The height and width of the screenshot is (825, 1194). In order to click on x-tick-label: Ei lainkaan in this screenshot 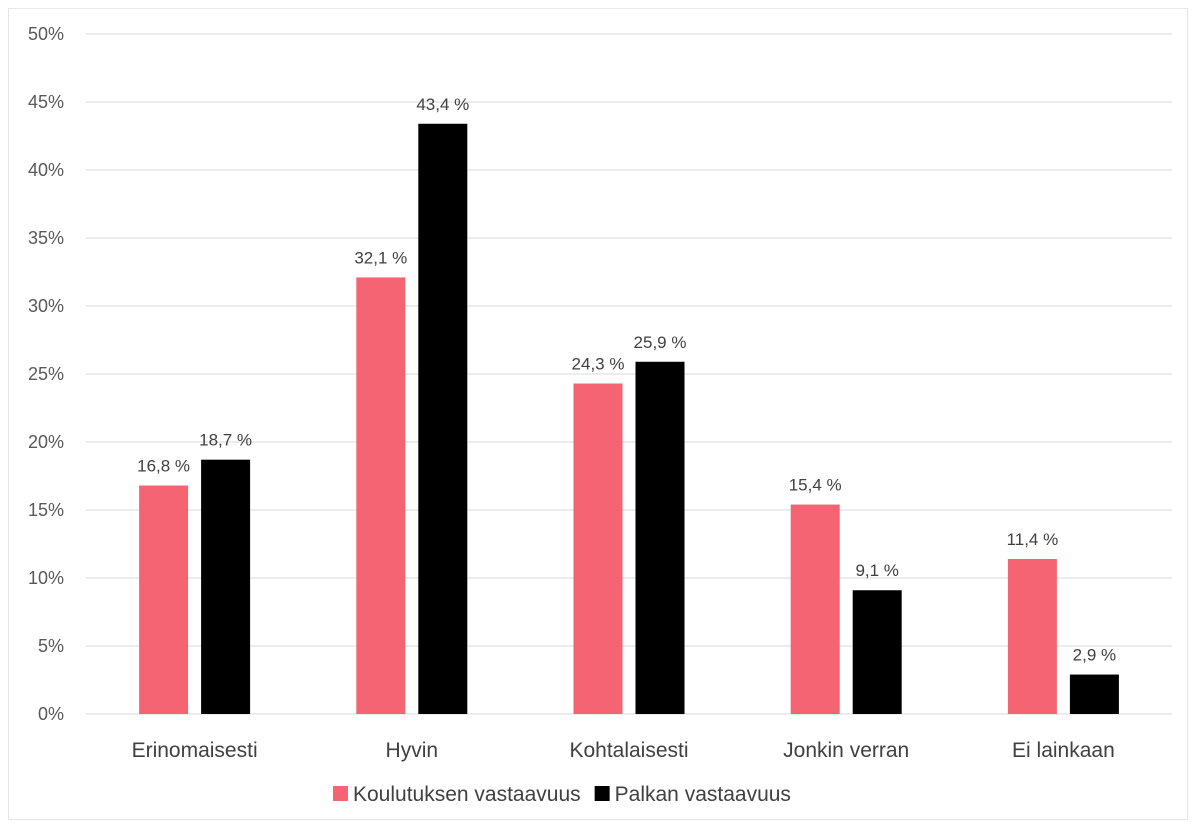, I will do `click(1063, 750)`.